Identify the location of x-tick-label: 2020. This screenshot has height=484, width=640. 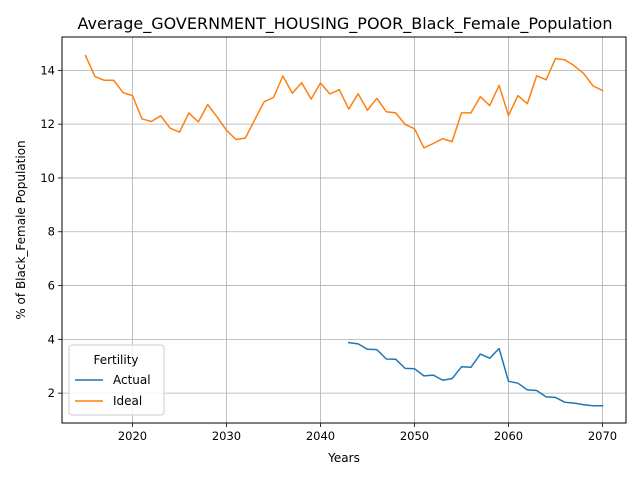
(132, 436).